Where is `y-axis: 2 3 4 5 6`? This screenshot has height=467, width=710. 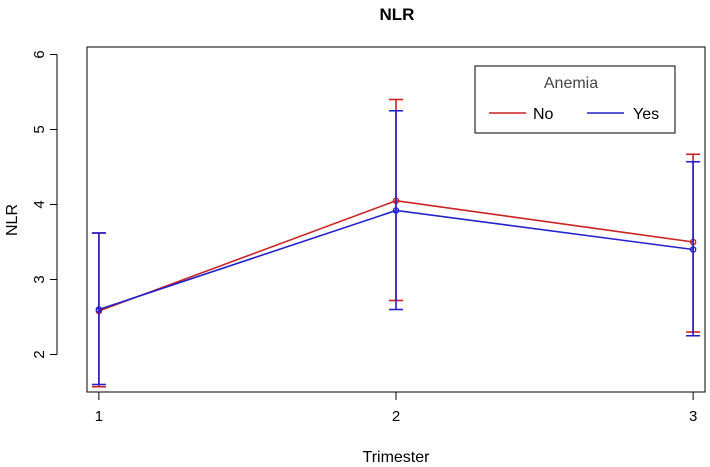
y-axis: 2 3 4 5 6 is located at coordinates (44, 204).